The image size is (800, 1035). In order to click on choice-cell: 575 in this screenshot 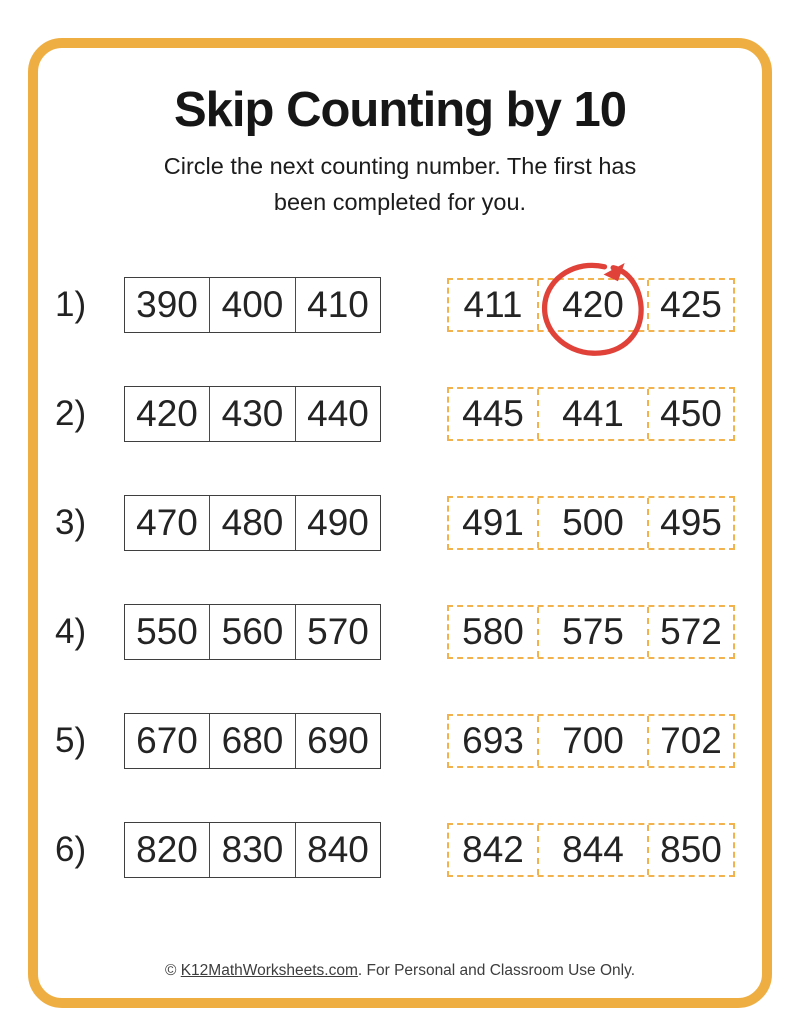, I will do `click(594, 632)`.